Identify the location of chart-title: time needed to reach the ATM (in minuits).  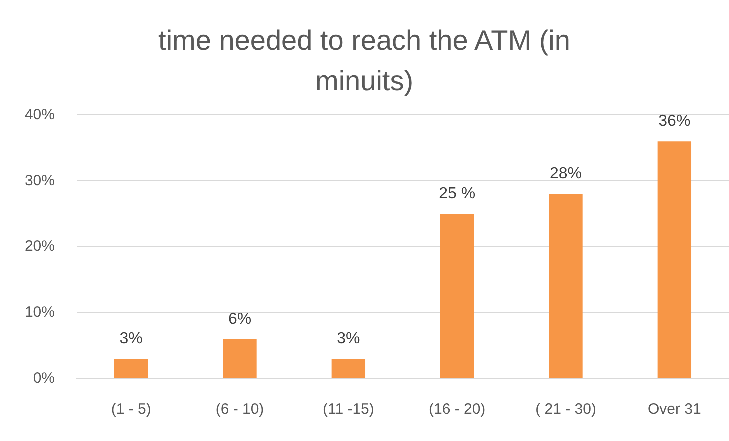
(364, 61).